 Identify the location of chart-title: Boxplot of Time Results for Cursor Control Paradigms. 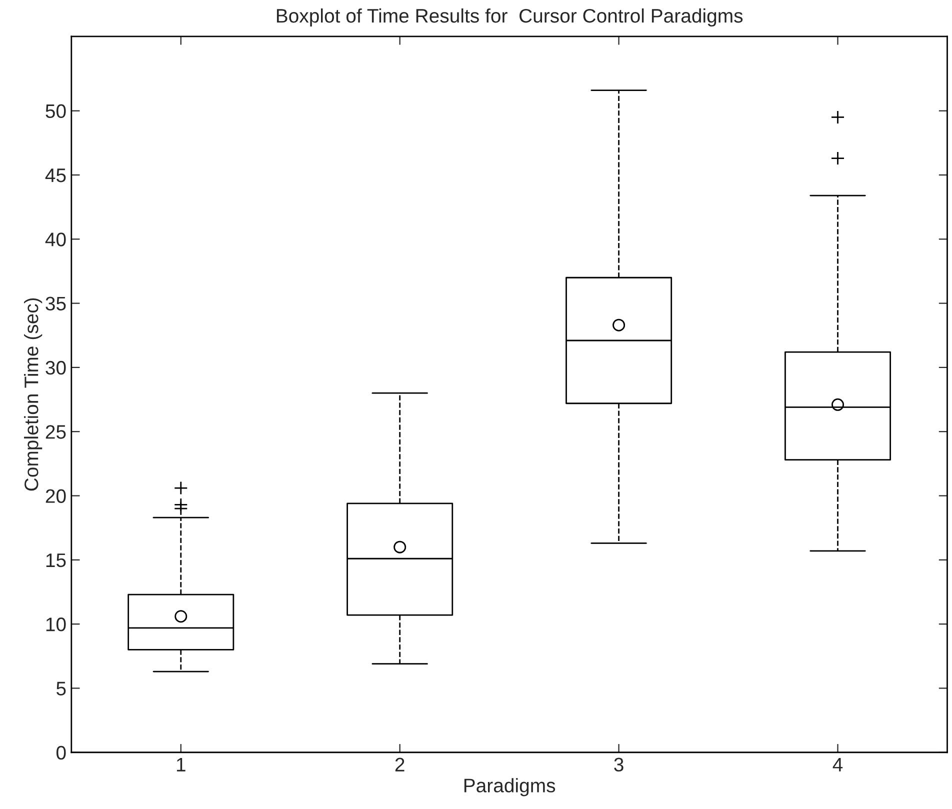
(509, 17).